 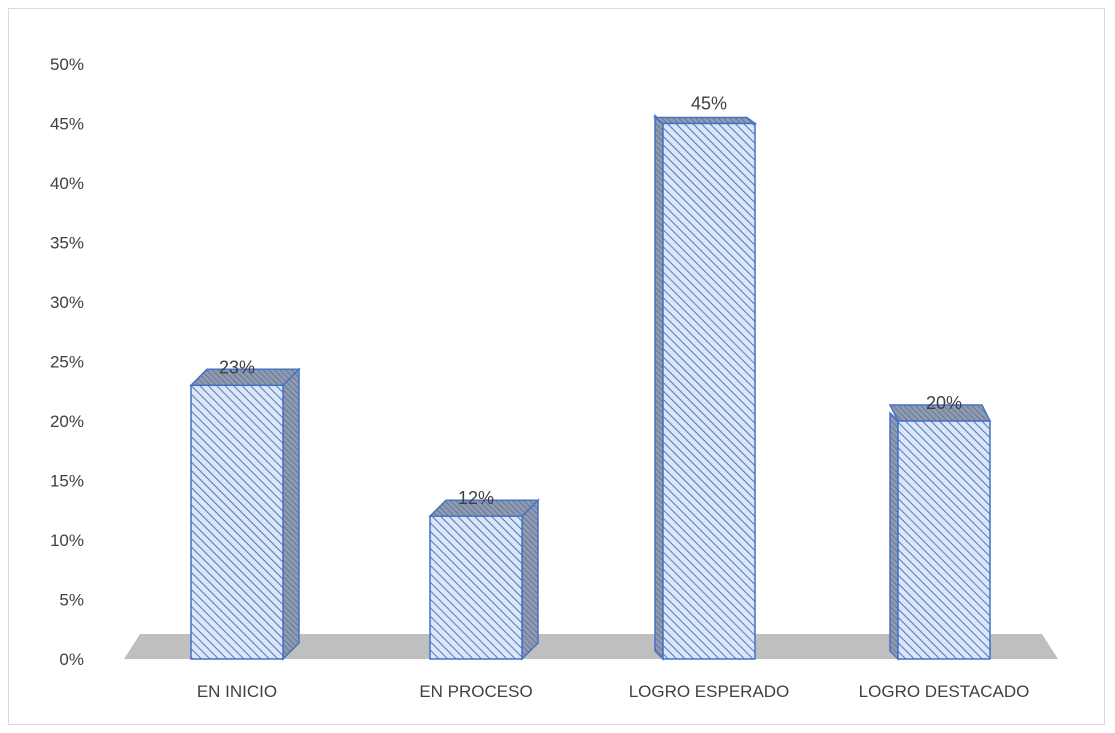 I want to click on y-tick-label: 30%, so click(x=67, y=302).